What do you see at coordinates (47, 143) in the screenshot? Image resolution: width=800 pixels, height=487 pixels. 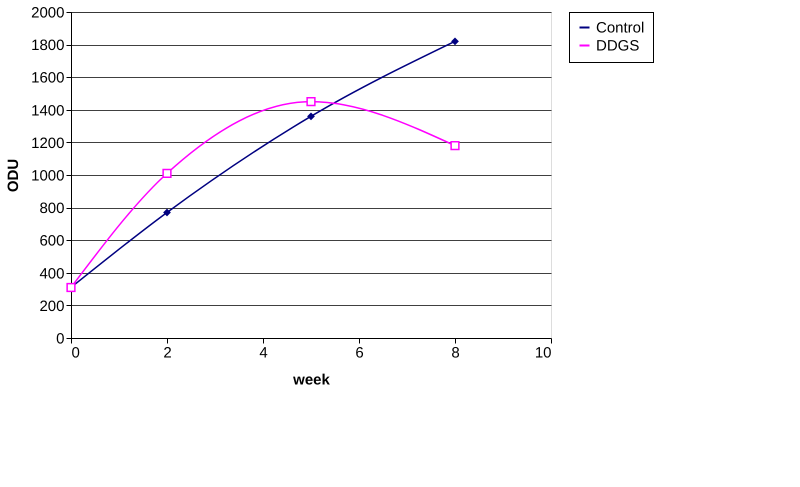 I see `y-tick-label: 1200` at bounding box center [47, 143].